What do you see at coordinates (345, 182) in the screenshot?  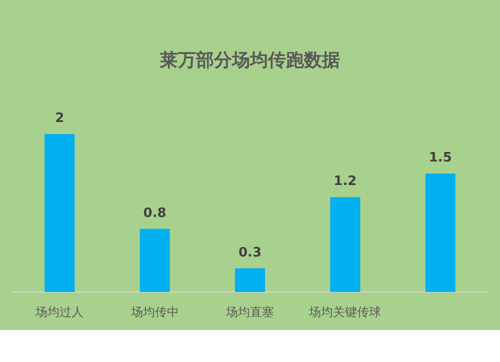 I see `data-label: 1.2` at bounding box center [345, 182].